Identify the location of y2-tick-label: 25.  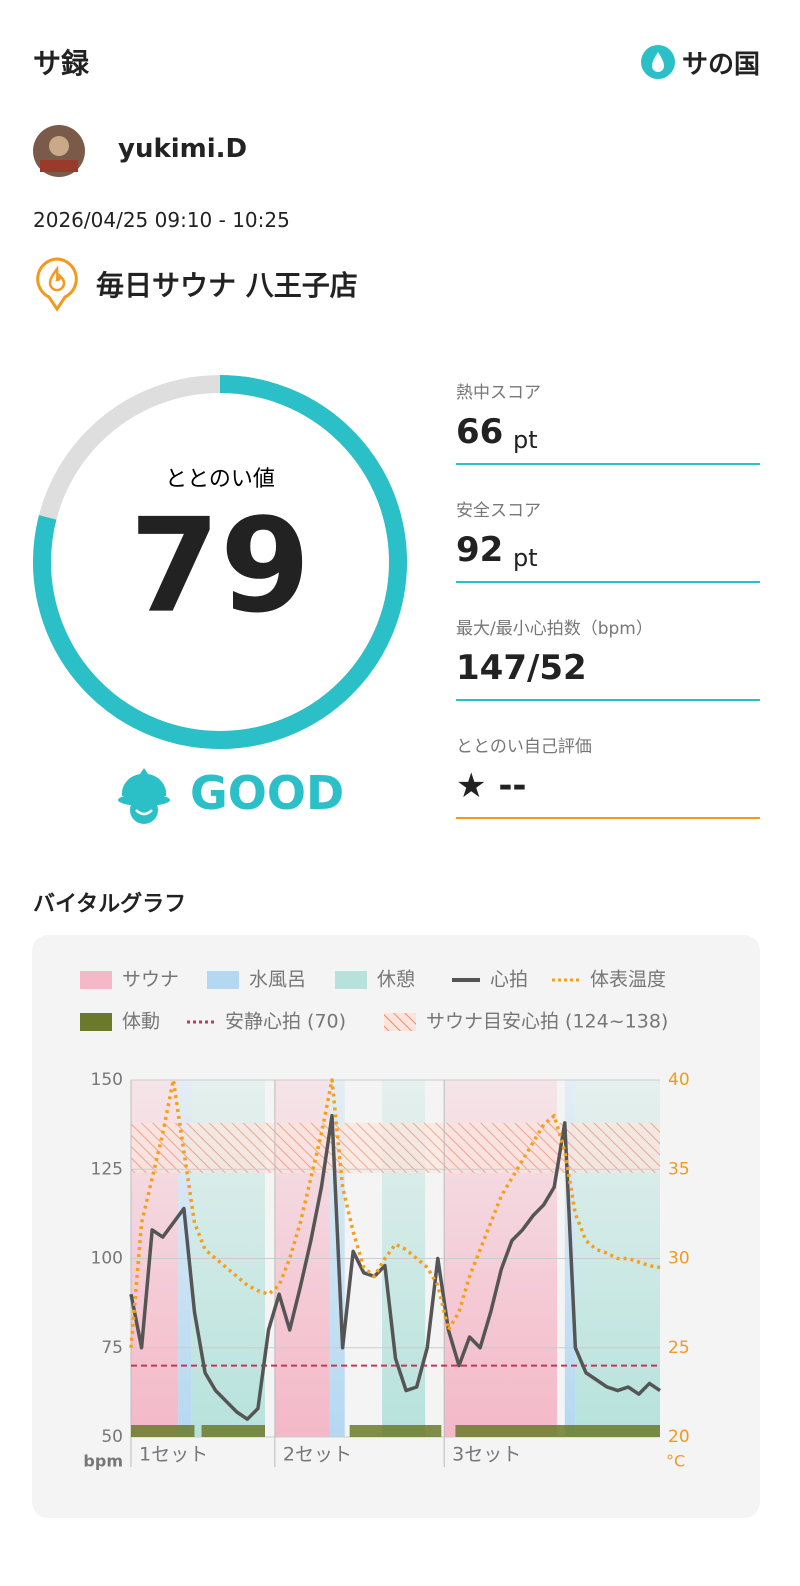
(679, 1348).